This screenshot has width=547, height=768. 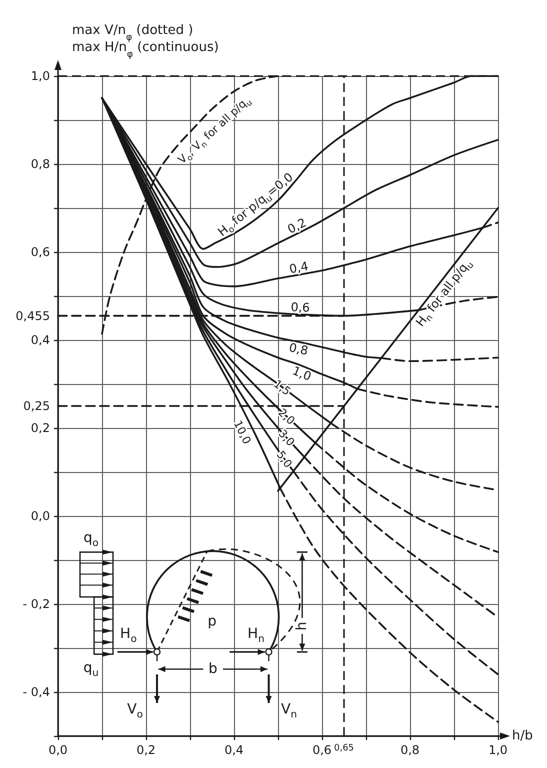 I want to click on x-axis-title: h/b, so click(x=522, y=736).